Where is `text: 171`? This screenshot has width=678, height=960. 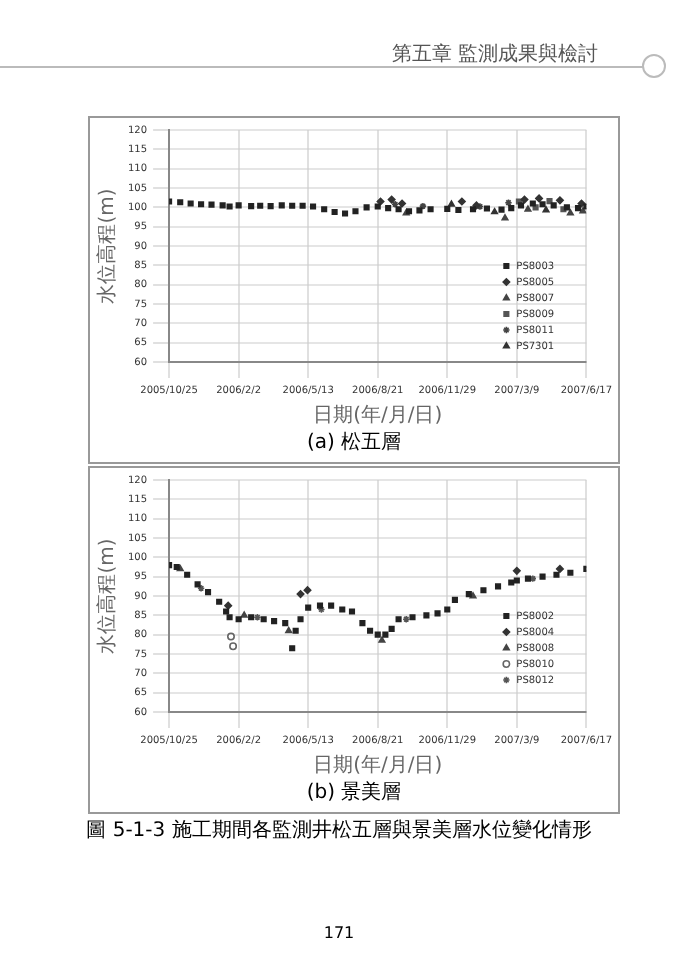
text: 171 is located at coordinates (339, 933).